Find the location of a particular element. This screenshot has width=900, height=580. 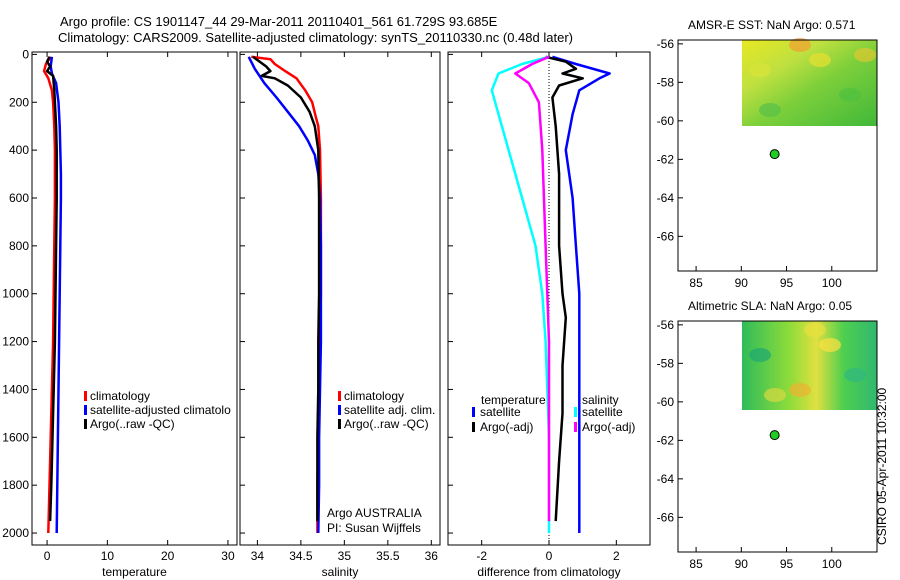

salinity-xtick-label: 34.5 is located at coordinates (301, 556).